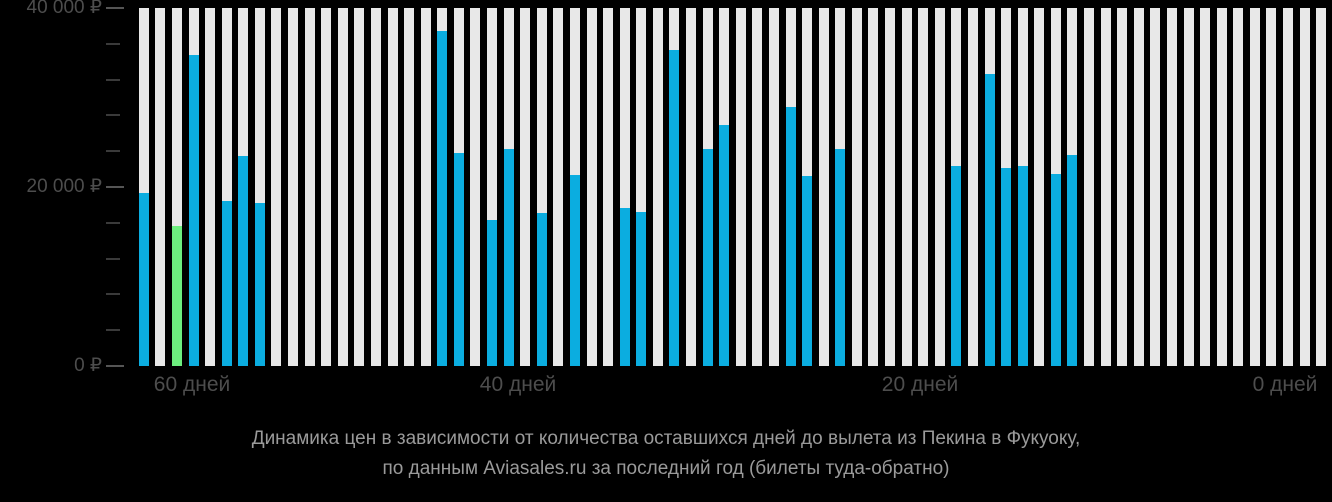 This screenshot has height=502, width=1332. What do you see at coordinates (176, 295) in the screenshot?
I see `chart-bar-highlighted` at bounding box center [176, 295].